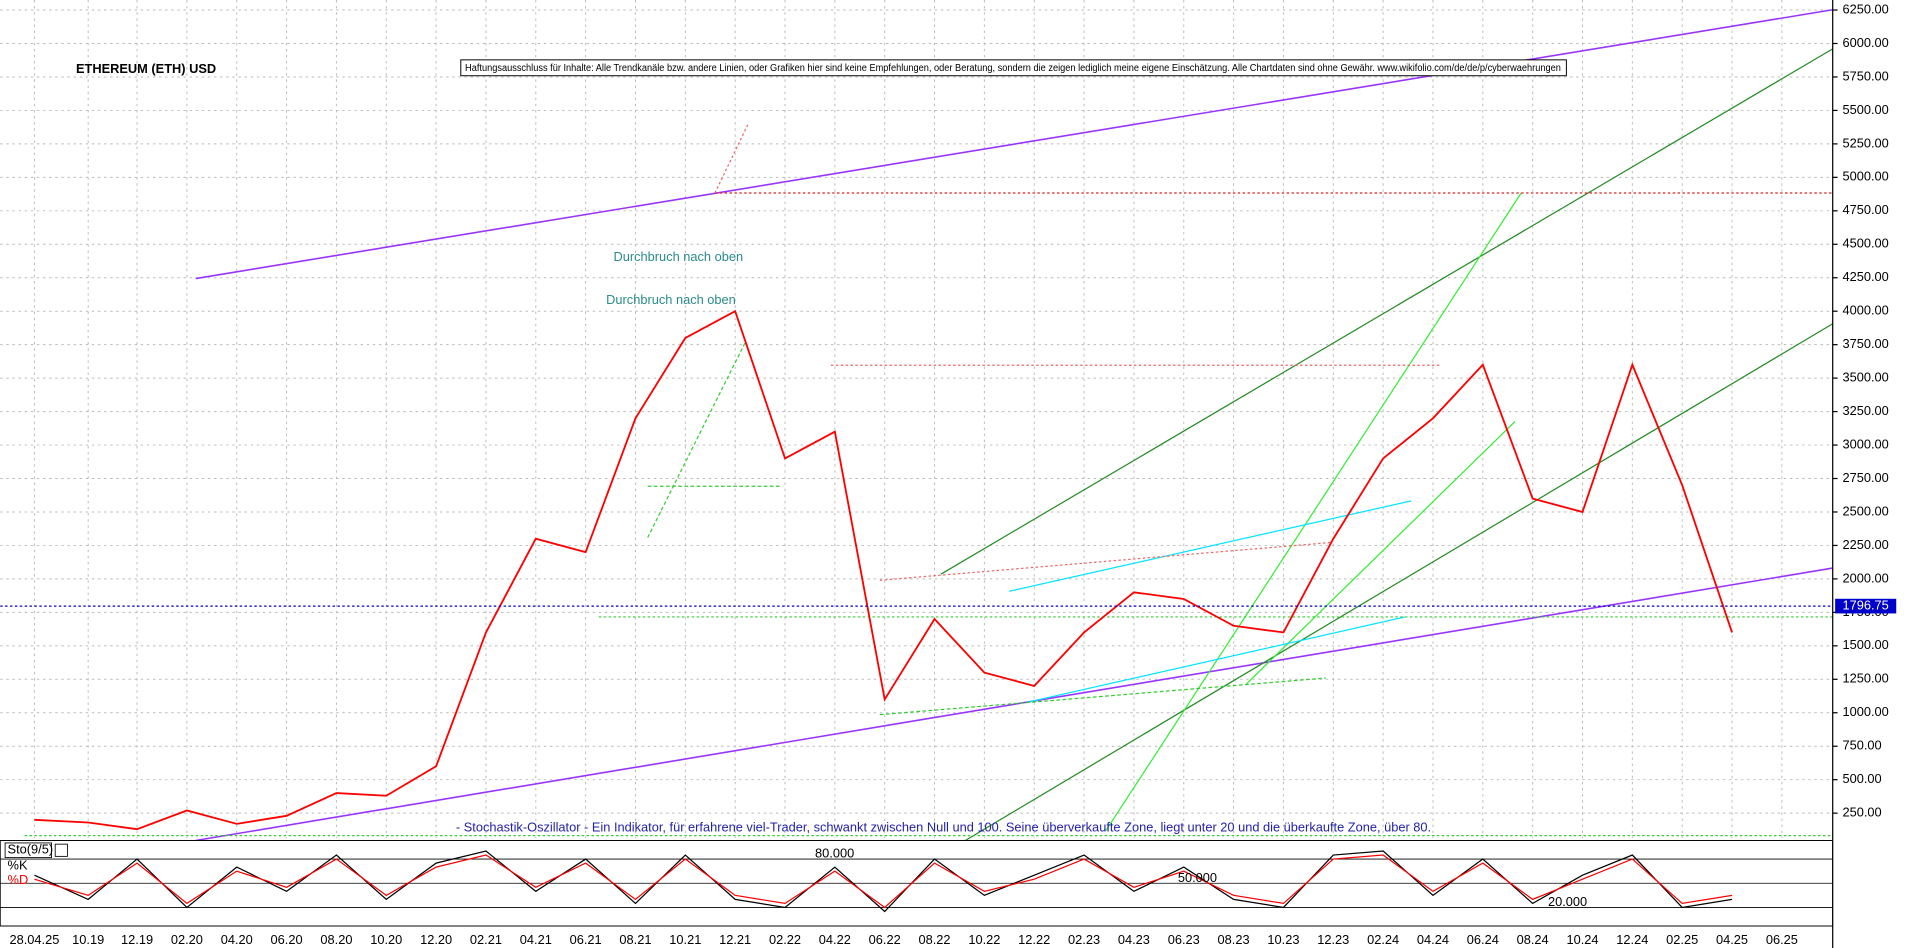  I want to click on x-tick-label: 12.21, so click(735, 939).